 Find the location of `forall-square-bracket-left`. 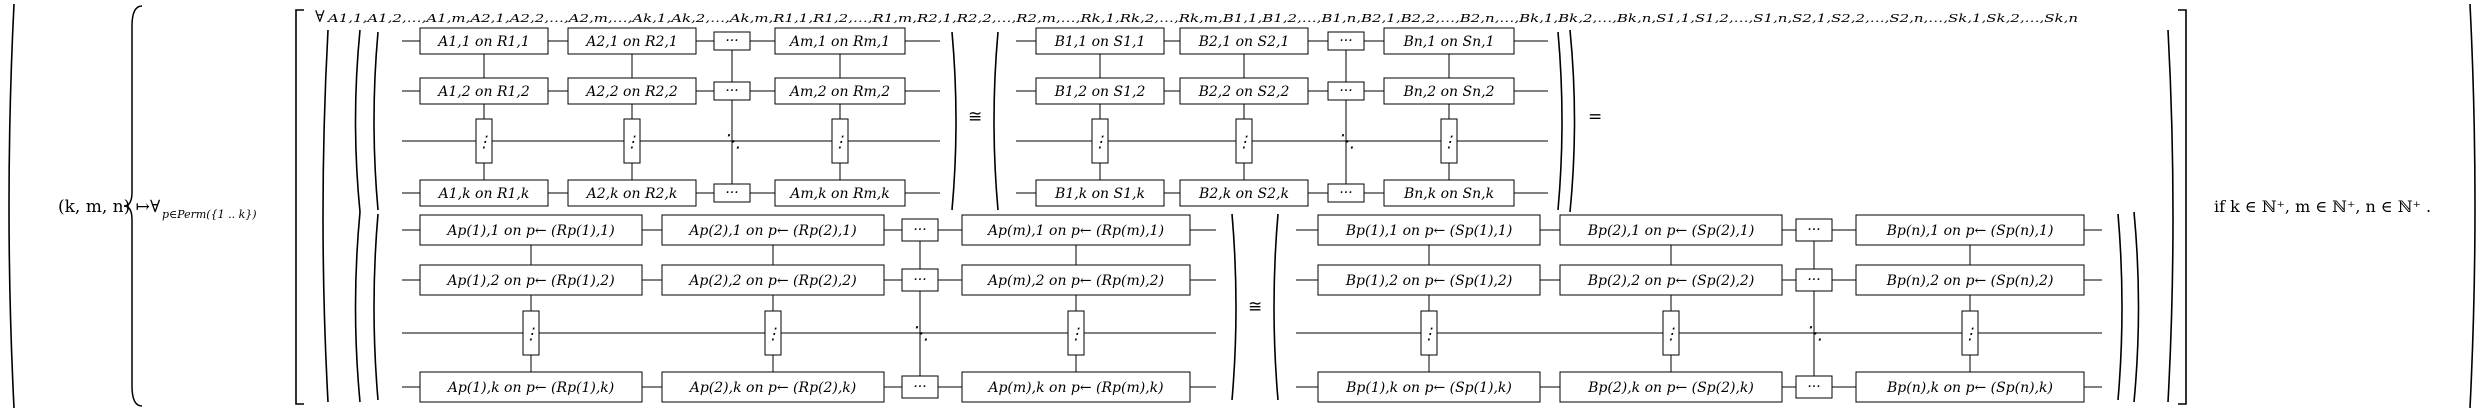

forall-square-bracket-left is located at coordinates (299, 207).